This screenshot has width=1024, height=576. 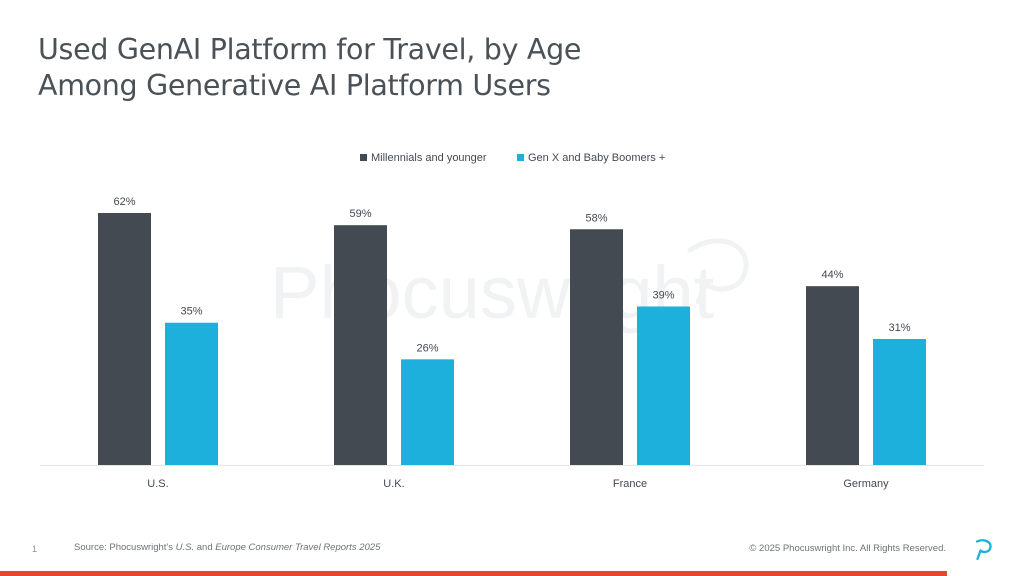 What do you see at coordinates (866, 484) in the screenshot?
I see `x-tick-label-4: Germany` at bounding box center [866, 484].